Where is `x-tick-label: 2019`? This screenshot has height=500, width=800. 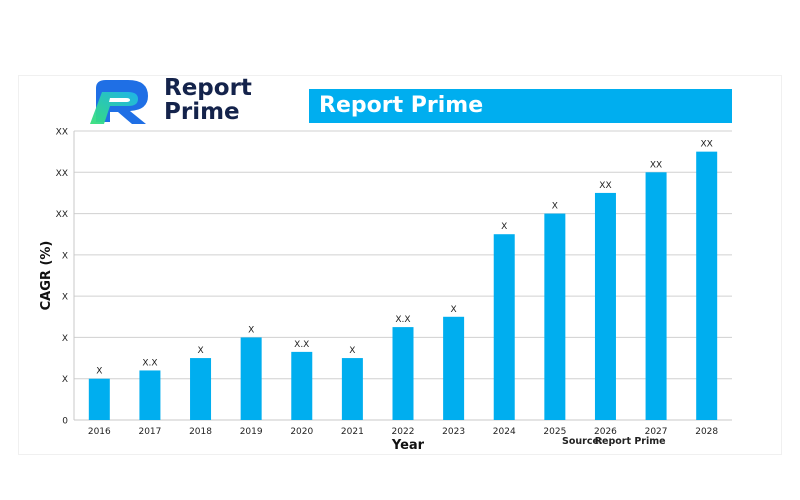 x-tick-label: 2019 is located at coordinates (251, 432).